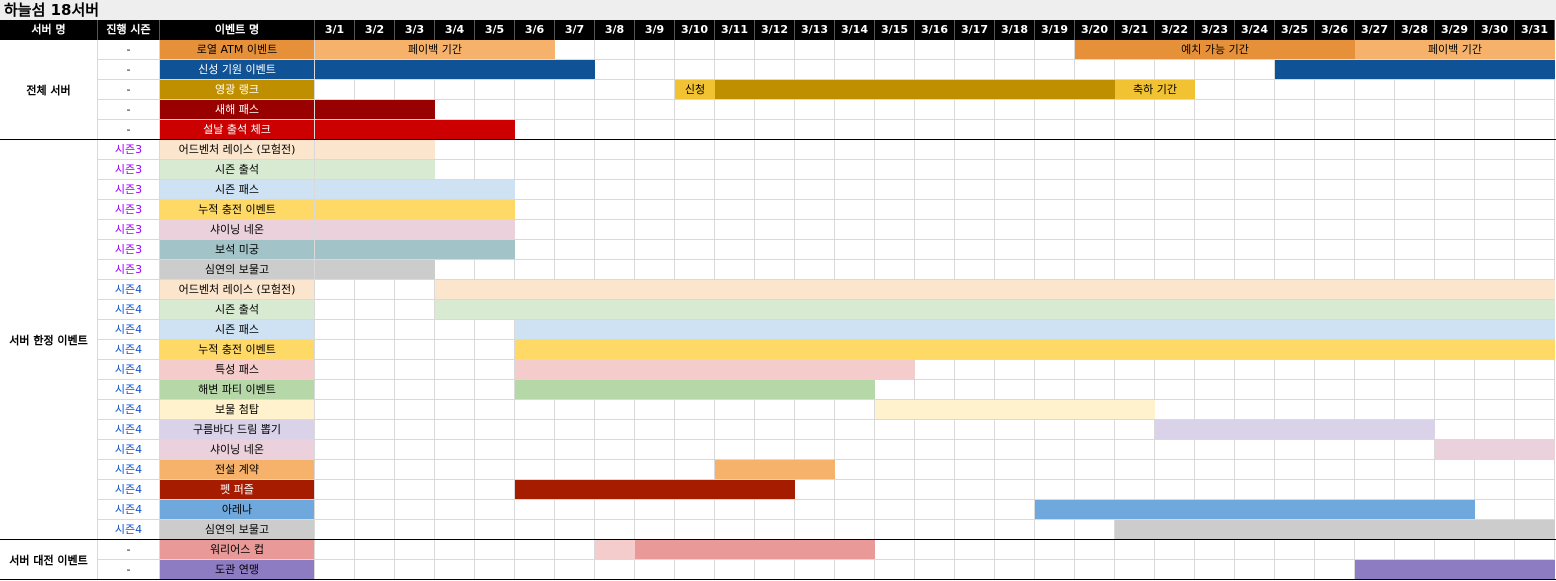 This screenshot has height=581, width=1556. What do you see at coordinates (237, 350) in the screenshot?
I see `event-name-cell: 누적 충전 이벤트` at bounding box center [237, 350].